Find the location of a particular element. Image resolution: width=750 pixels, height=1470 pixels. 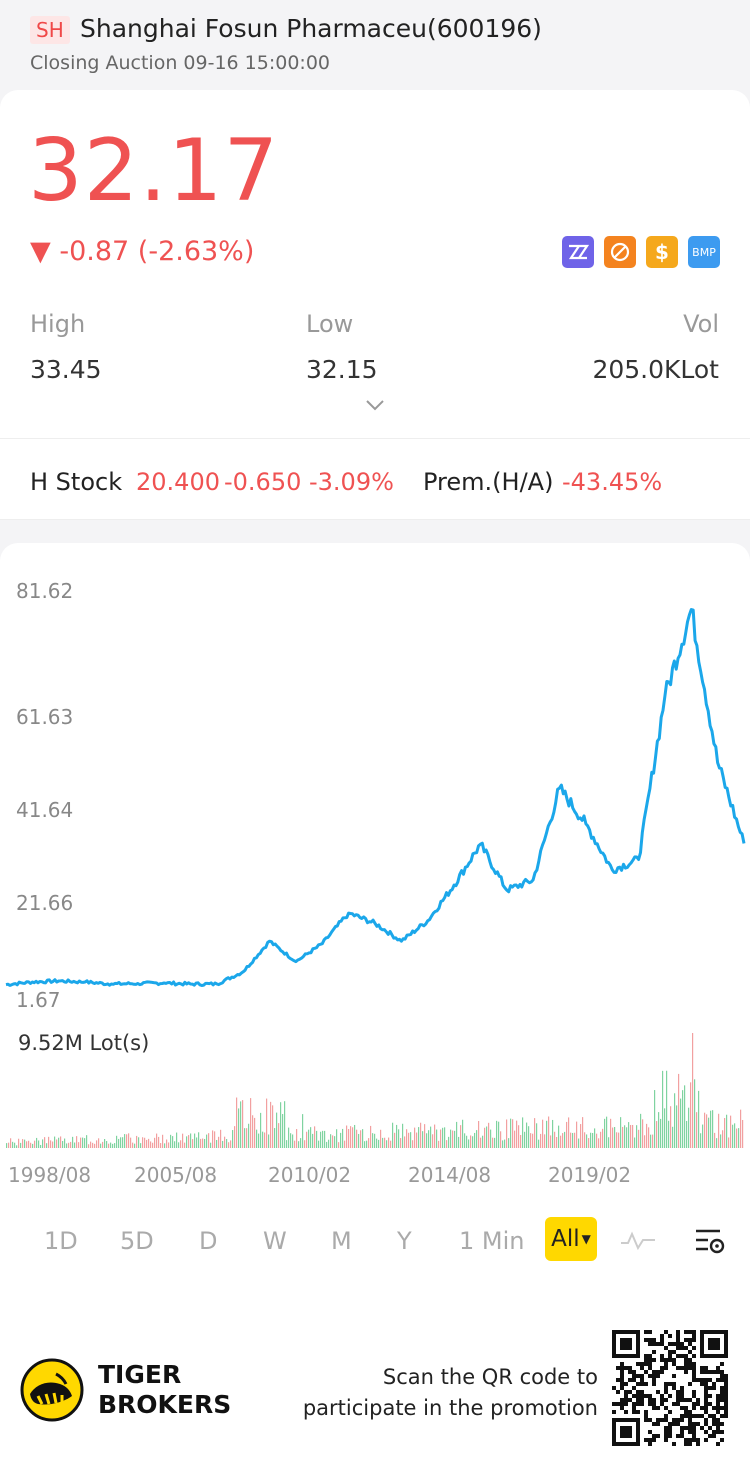

period-week: W is located at coordinates (275, 1241).